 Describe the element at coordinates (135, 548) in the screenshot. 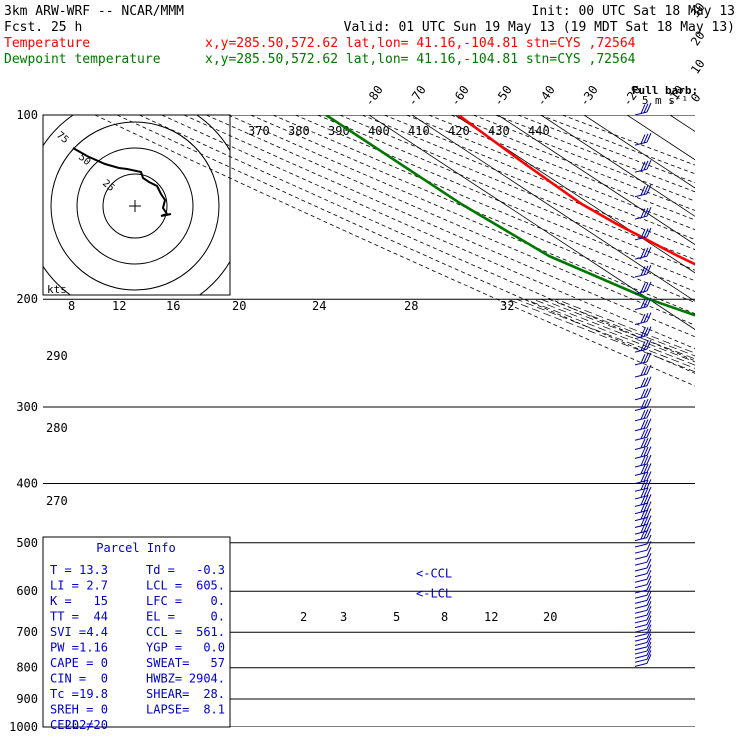

I see `parcel-info-title: Parcel Info` at that location.